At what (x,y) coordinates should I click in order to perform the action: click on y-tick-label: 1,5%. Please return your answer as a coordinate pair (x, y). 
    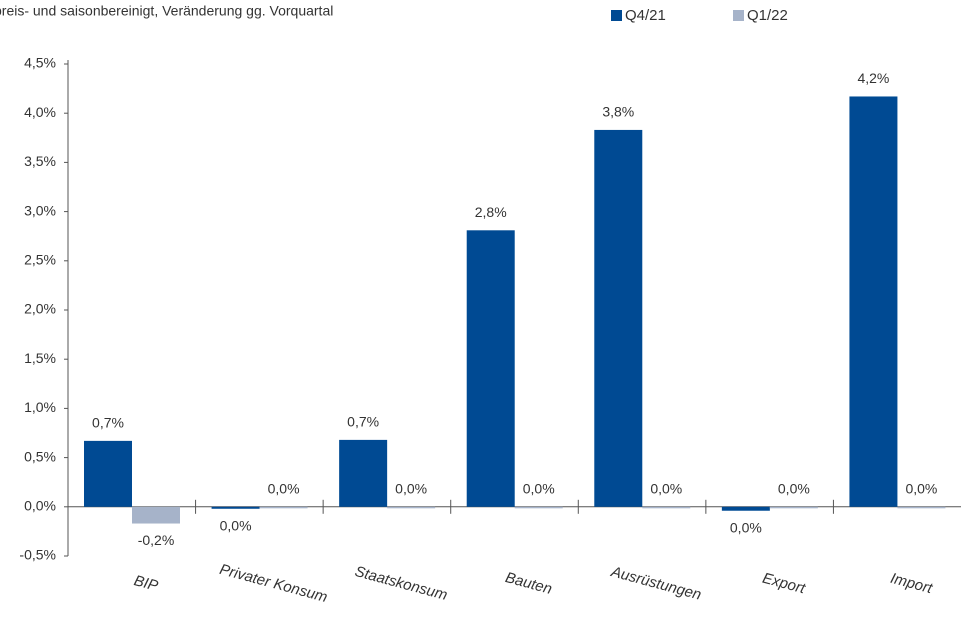
    Looking at the image, I should click on (40, 358).